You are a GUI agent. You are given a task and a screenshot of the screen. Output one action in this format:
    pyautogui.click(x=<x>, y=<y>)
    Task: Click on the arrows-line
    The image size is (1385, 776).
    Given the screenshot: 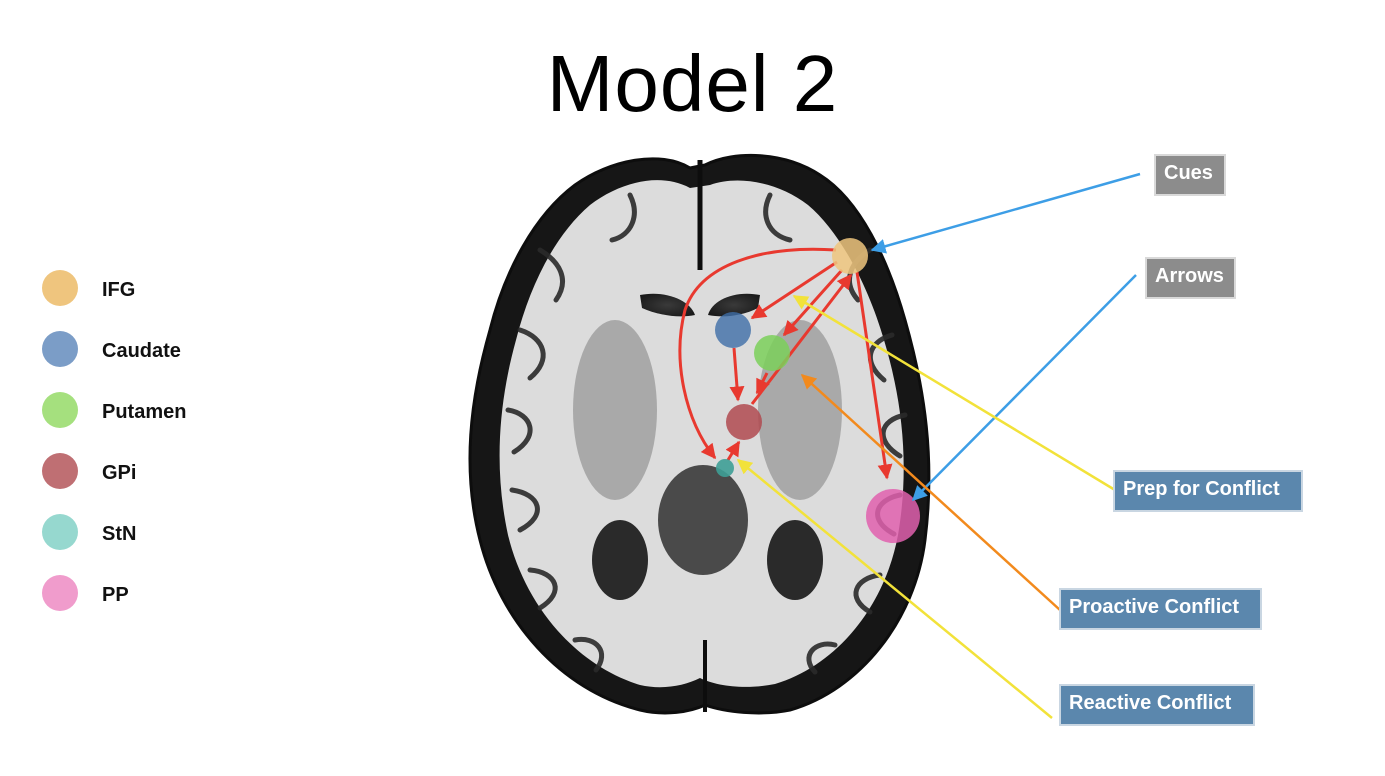 What is the action you would take?
    pyautogui.click(x=1024, y=388)
    